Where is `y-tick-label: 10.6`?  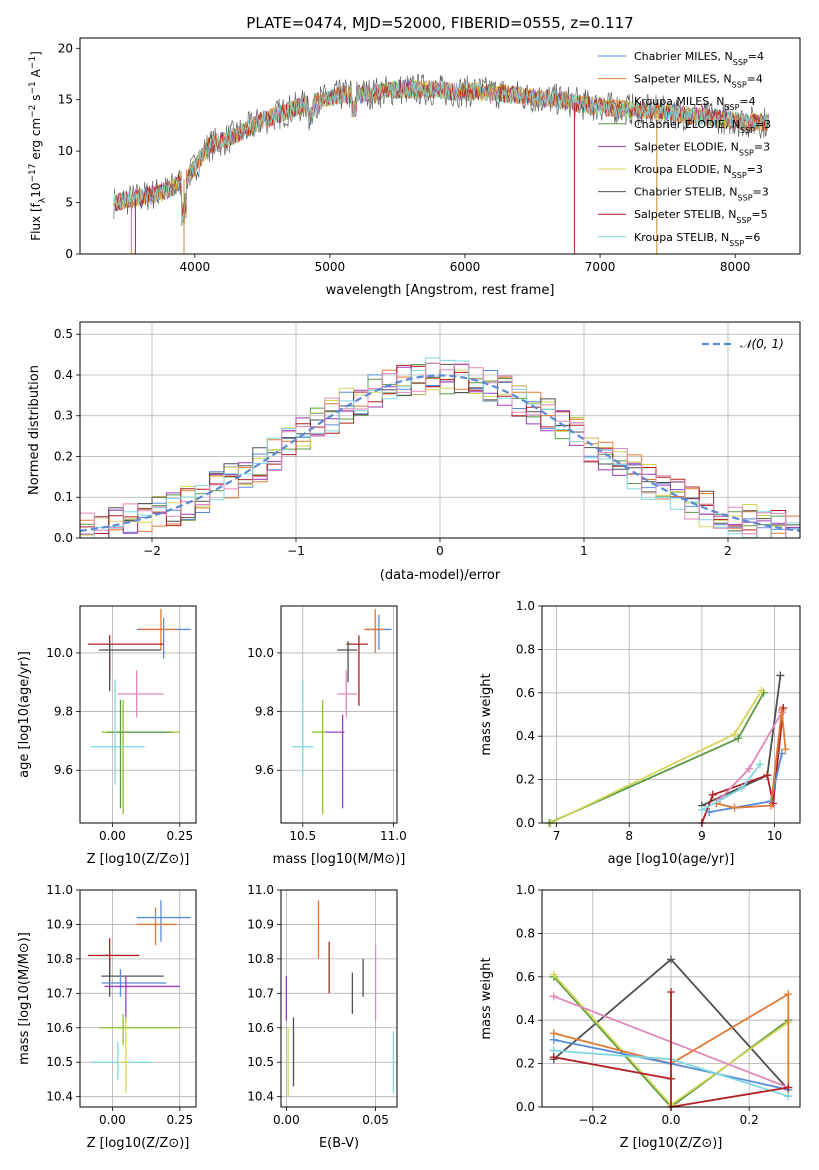
y-tick-label: 10.6 is located at coordinates (59, 1028).